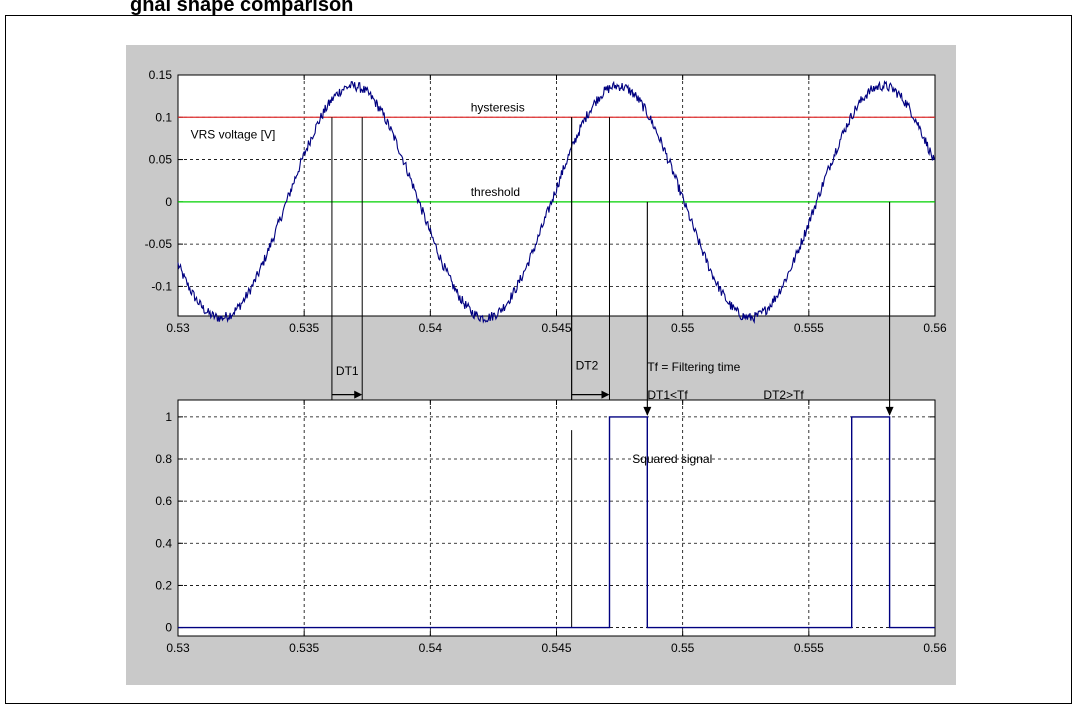  Describe the element at coordinates (935, 648) in the screenshot. I see `lower-x-tick-label: 0.56` at that location.